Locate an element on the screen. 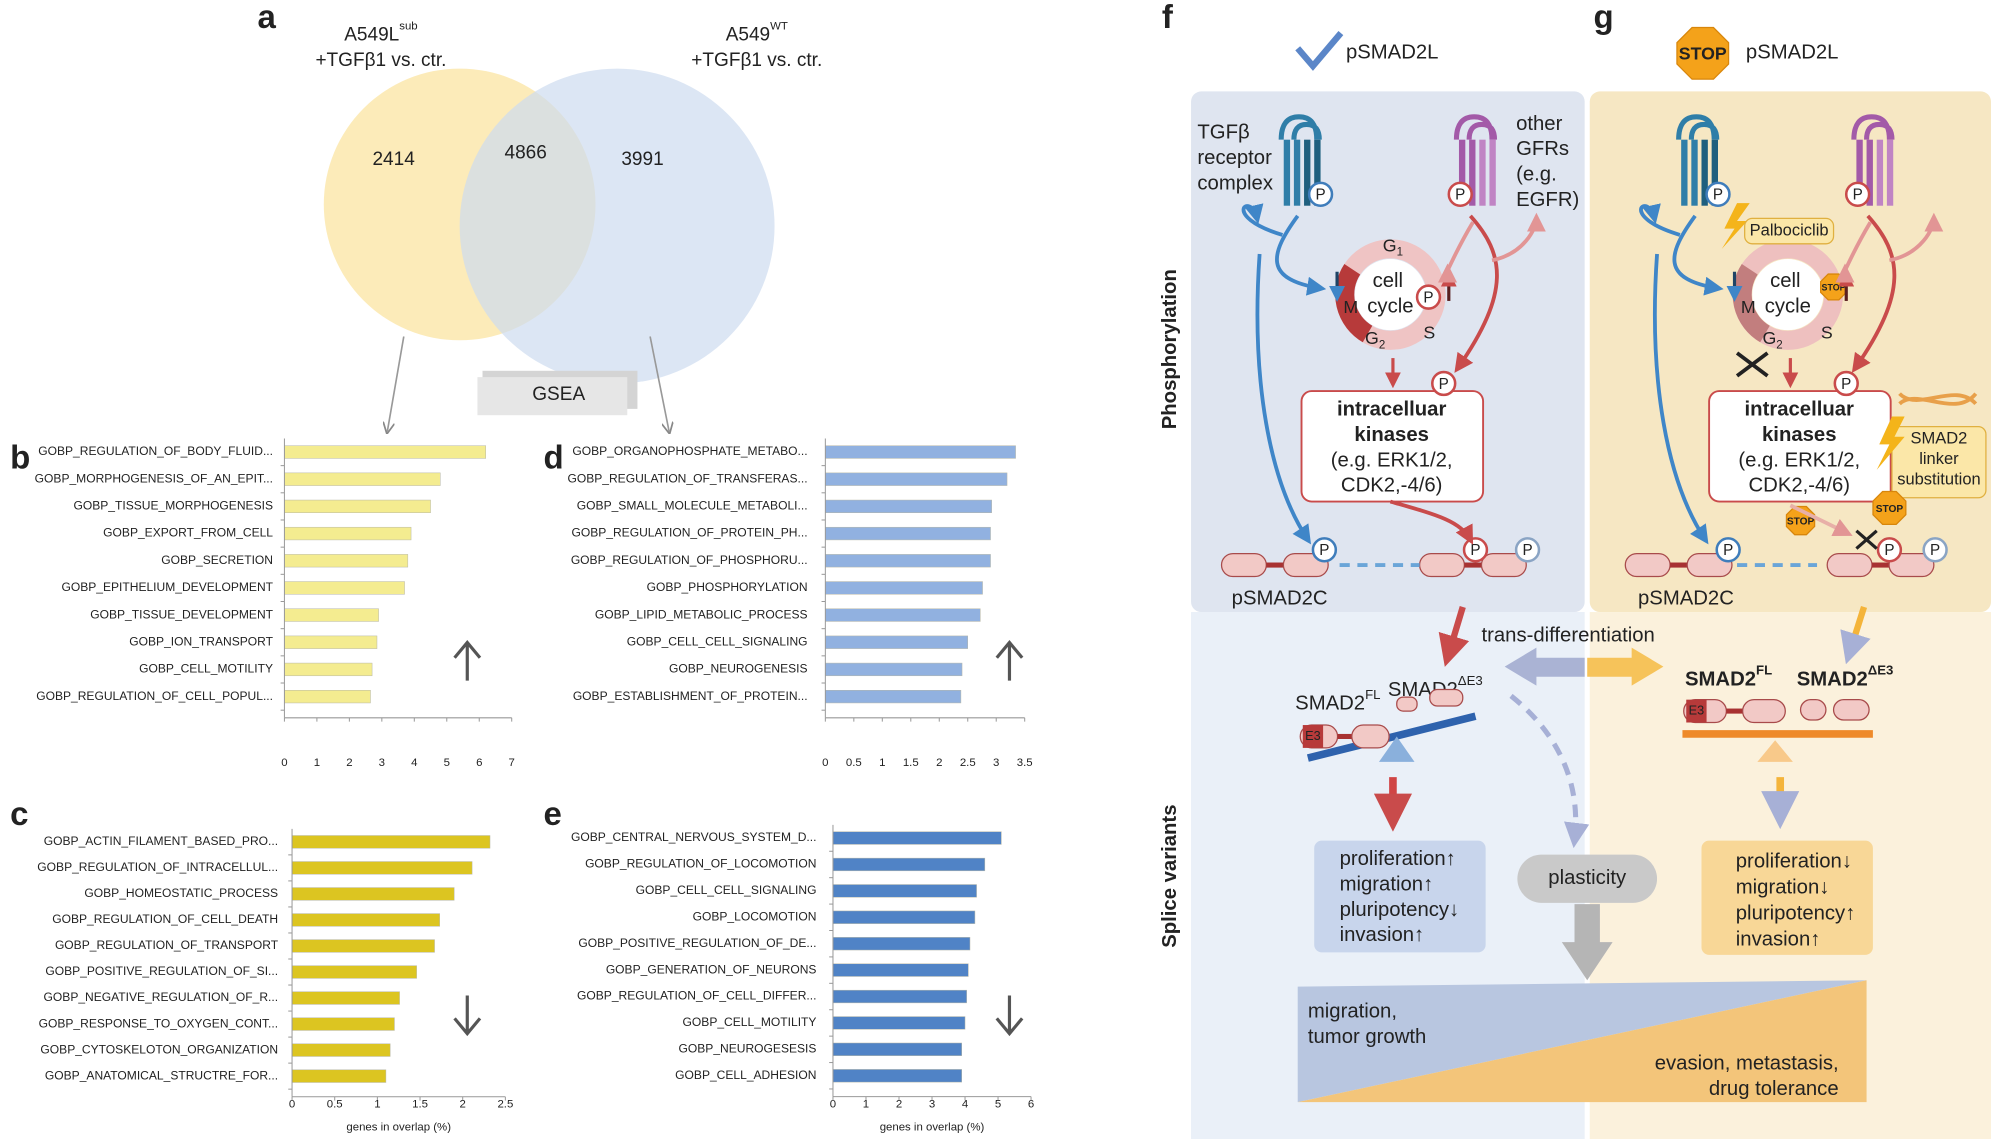 The width and height of the screenshot is (1991, 1139). phase-g2: G2 is located at coordinates (1375, 340).